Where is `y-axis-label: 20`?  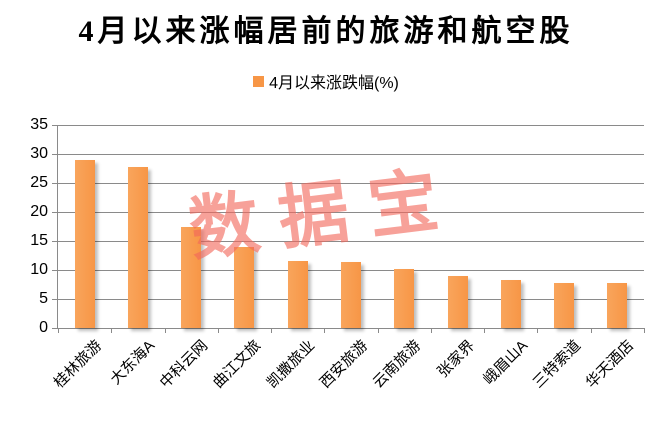
y-axis-label: 20 is located at coordinates (39, 211).